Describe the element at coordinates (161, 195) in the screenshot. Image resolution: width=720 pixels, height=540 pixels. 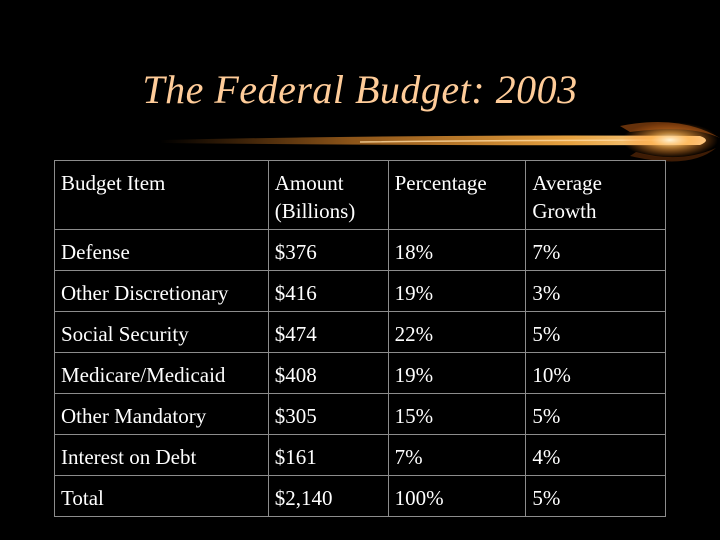
I see `column-header-budget-item: Budget Item` at that location.